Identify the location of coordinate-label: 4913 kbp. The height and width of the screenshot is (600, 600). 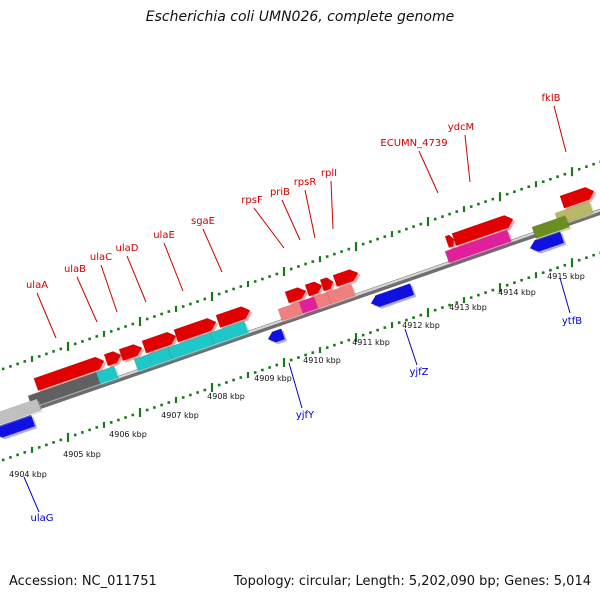
(468, 307).